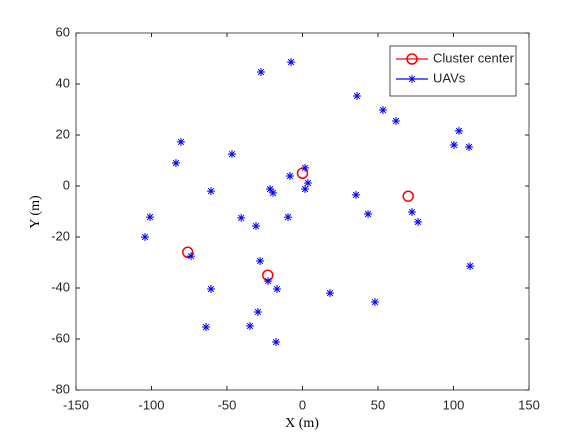 The height and width of the screenshot is (438, 584). Describe the element at coordinates (63, 133) in the screenshot. I see `y-tick-label: 20` at that location.